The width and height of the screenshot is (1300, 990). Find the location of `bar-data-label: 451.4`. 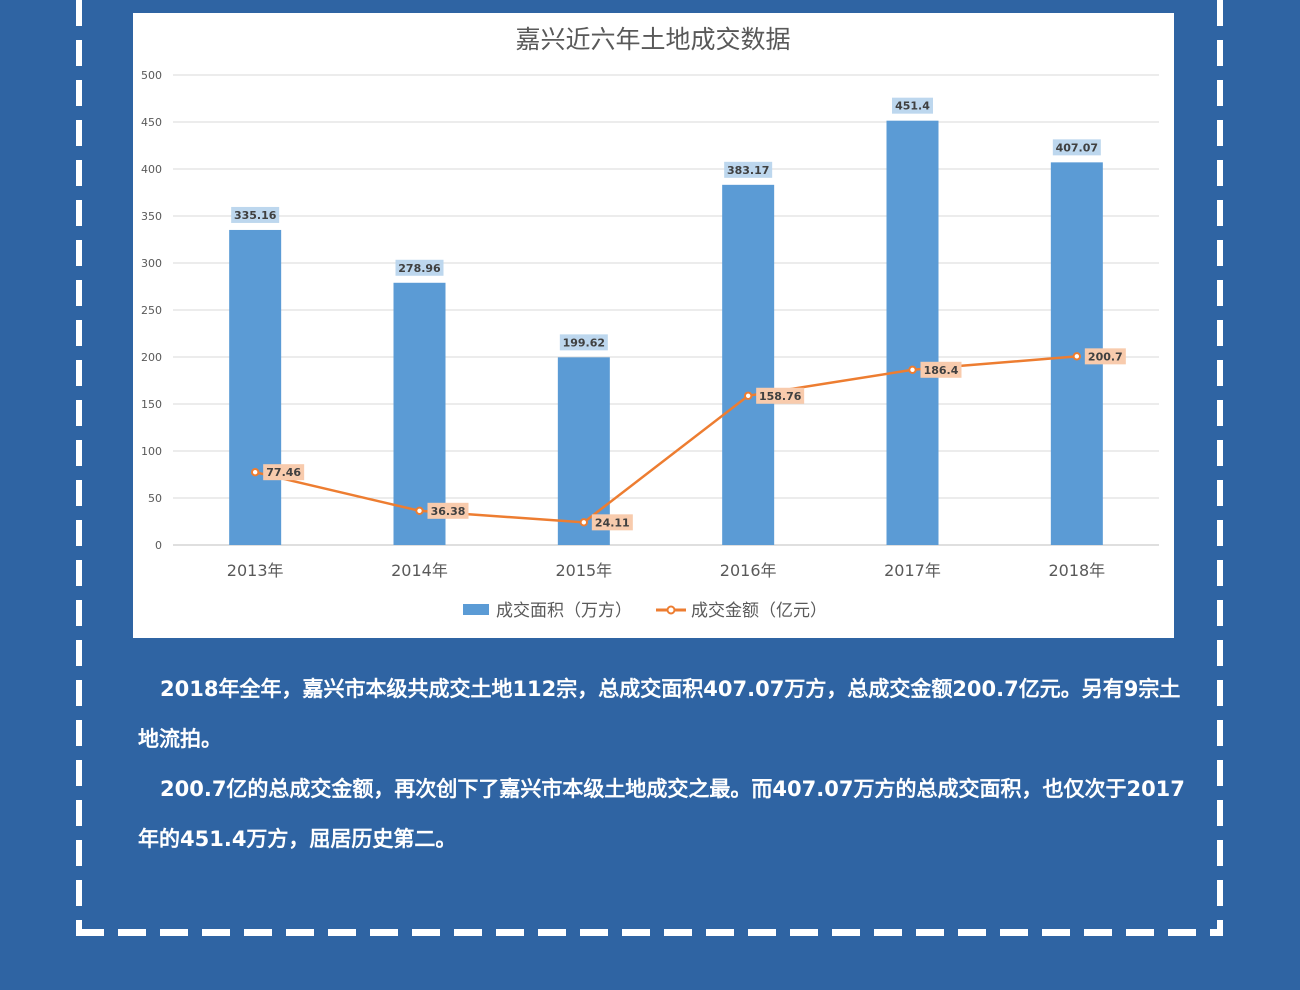

bar-data-label: 451.4 is located at coordinates (912, 106).